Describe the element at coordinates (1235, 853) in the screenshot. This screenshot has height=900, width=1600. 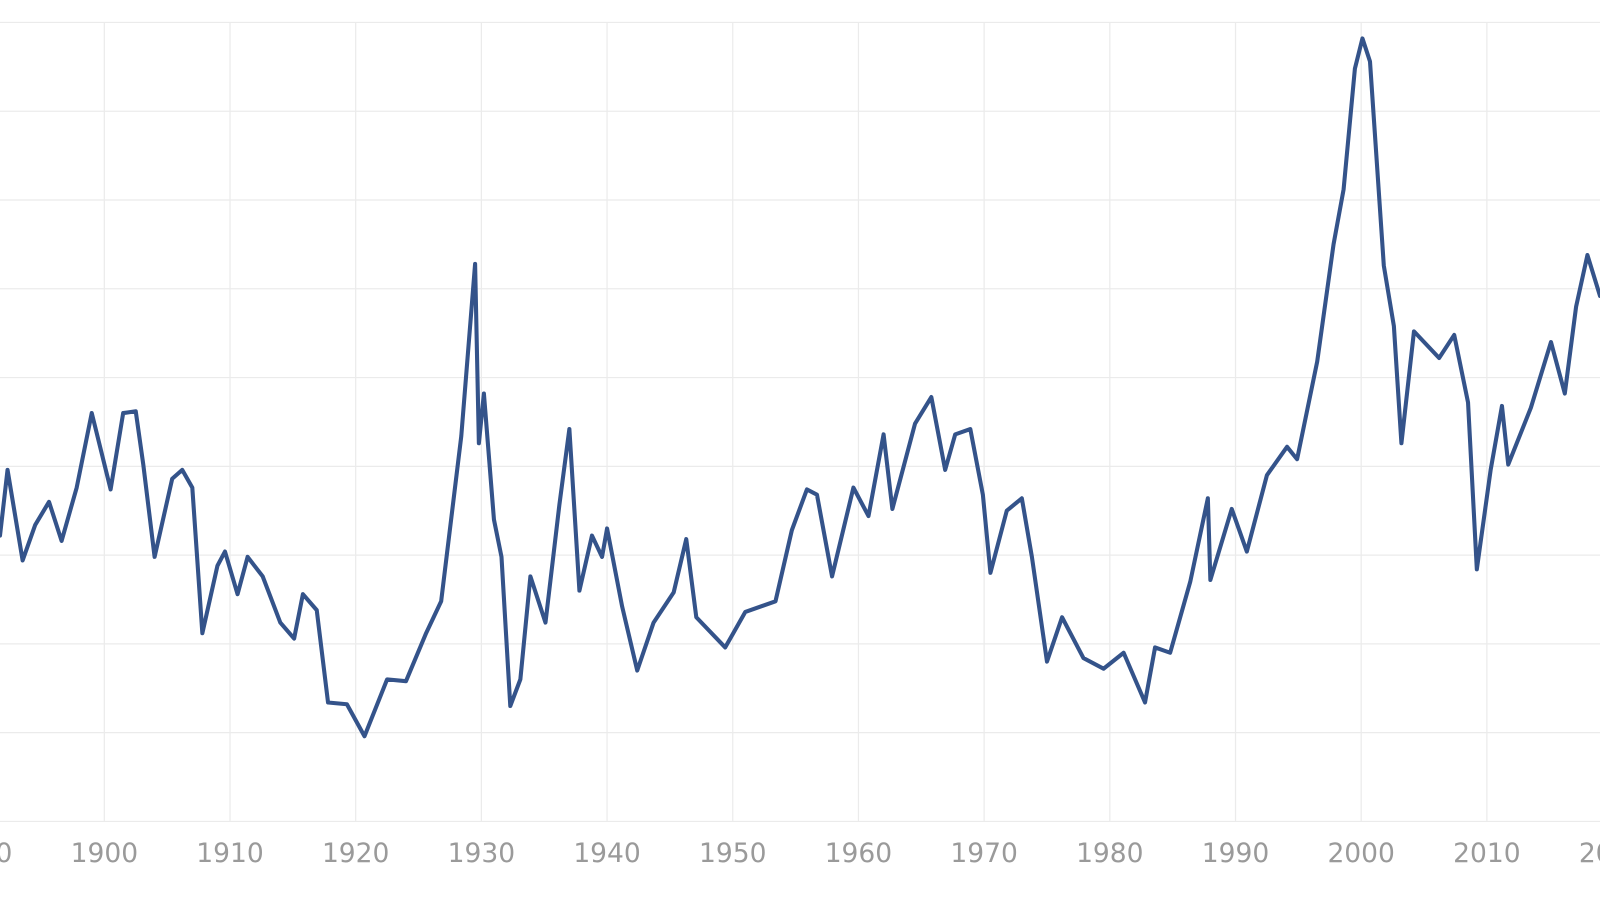
I see `x-tick-label: 1990` at that location.